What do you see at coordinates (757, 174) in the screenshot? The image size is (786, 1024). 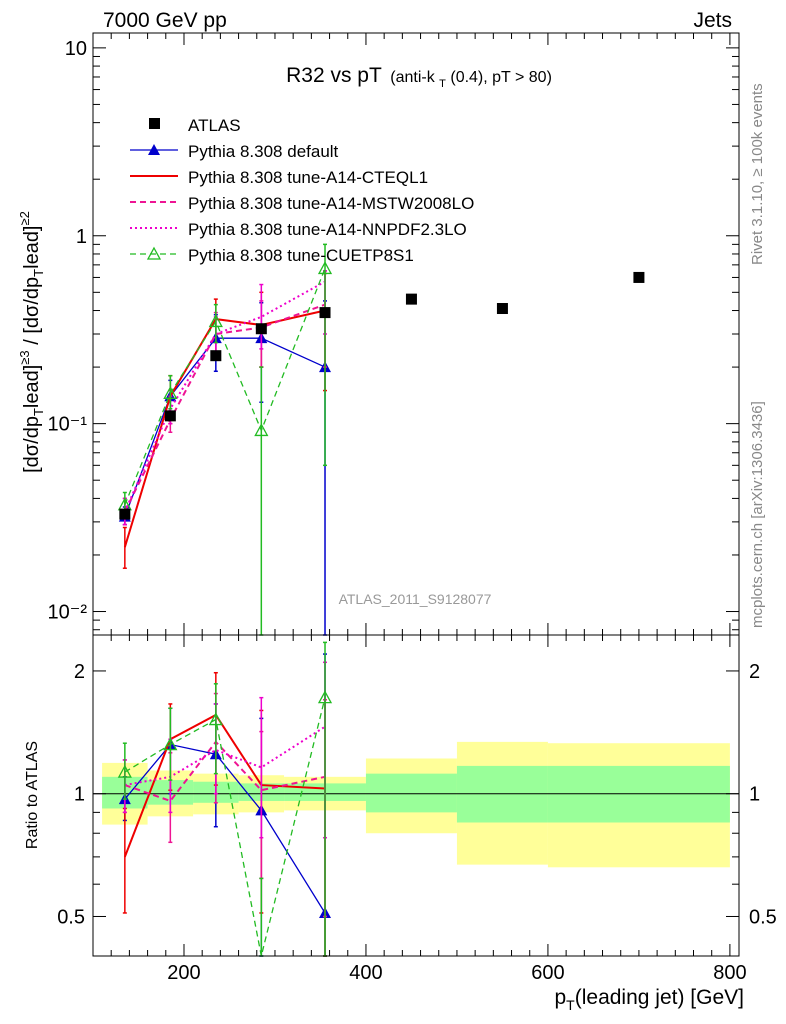 I see `rivet-version-text: Rivet 3.1.10, ≥ 100k events` at bounding box center [757, 174].